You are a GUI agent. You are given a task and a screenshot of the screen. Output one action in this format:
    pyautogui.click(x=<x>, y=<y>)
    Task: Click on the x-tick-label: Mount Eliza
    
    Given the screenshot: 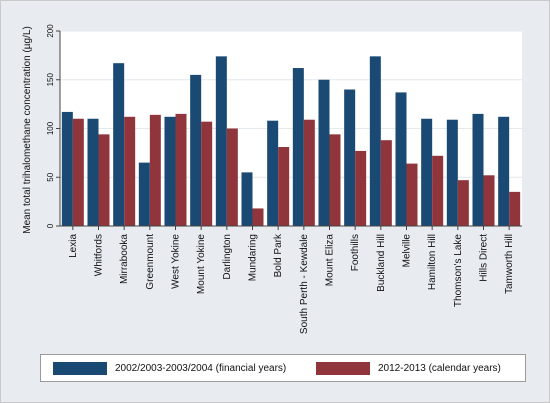 What is the action you would take?
    pyautogui.click(x=330, y=260)
    